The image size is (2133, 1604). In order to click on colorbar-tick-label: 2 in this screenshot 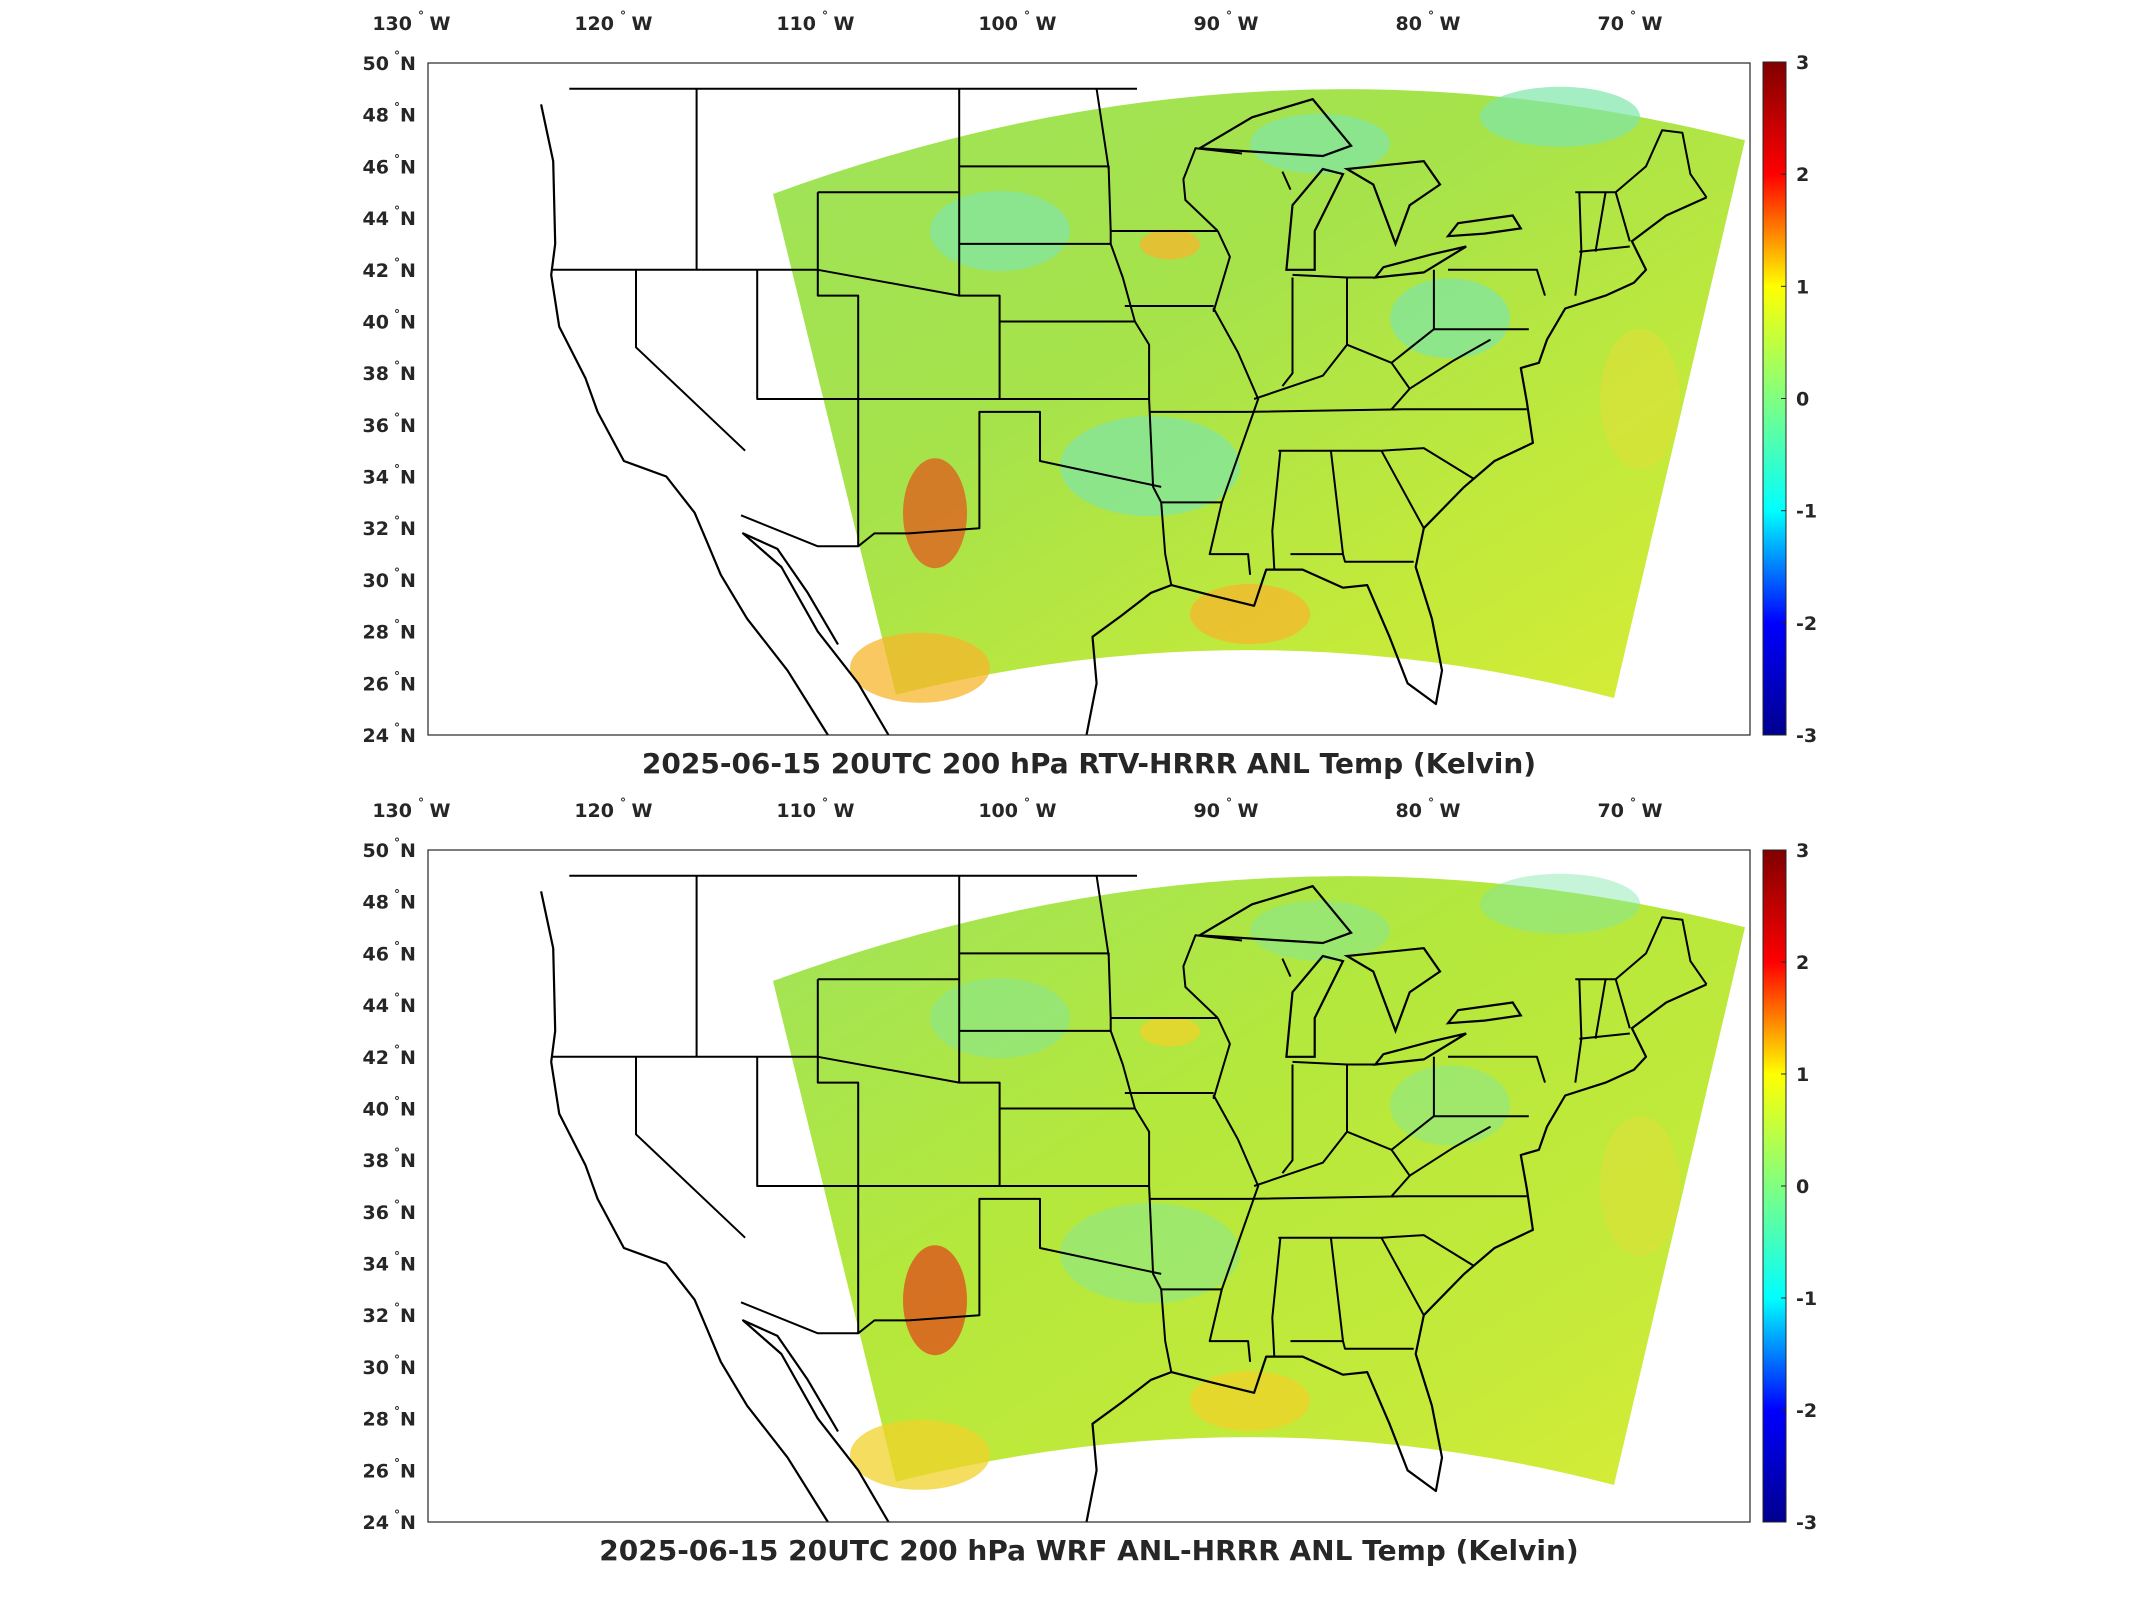, I will do `click(1802, 963)`.